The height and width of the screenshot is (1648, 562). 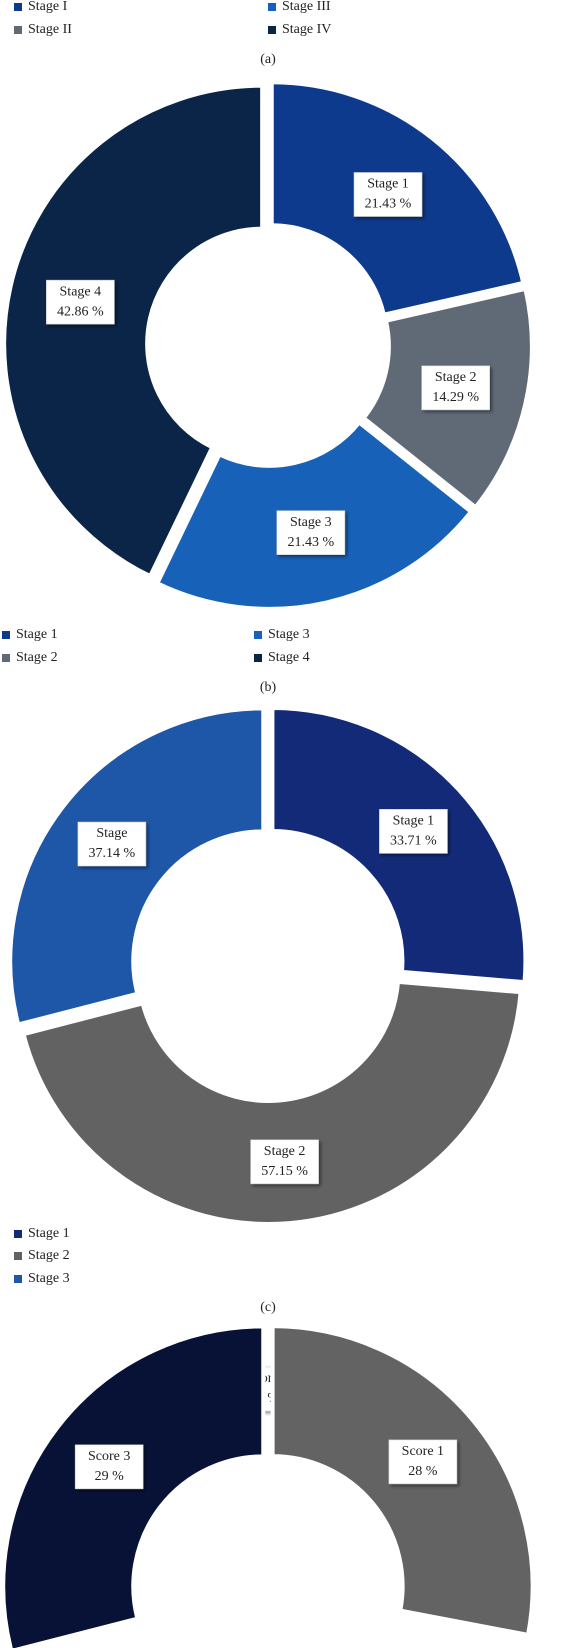 I want to click on slice-label: Stage 2 57.15 %, so click(x=284, y=1162).